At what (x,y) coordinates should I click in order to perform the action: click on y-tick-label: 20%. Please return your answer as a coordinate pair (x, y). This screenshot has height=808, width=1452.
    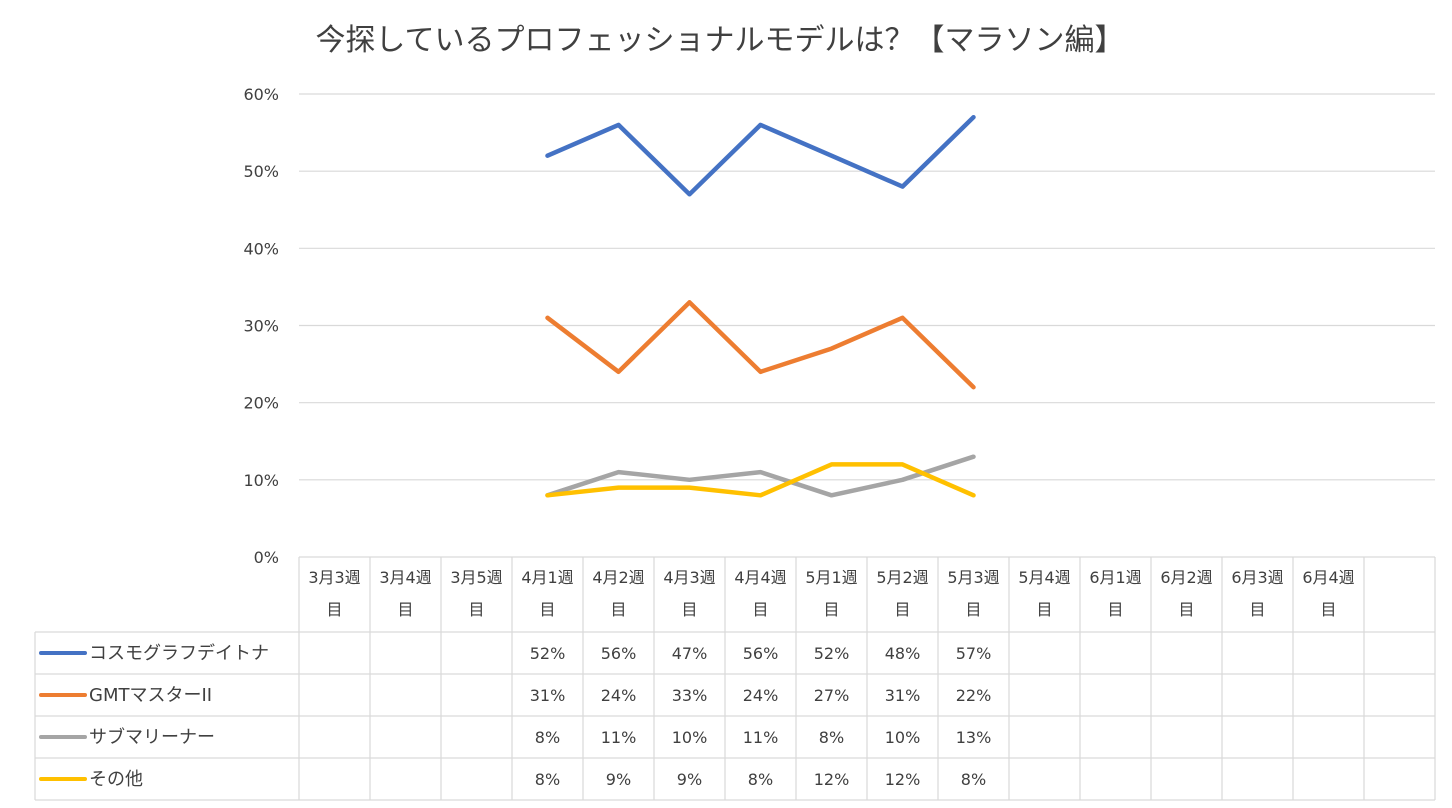
    Looking at the image, I should click on (261, 403).